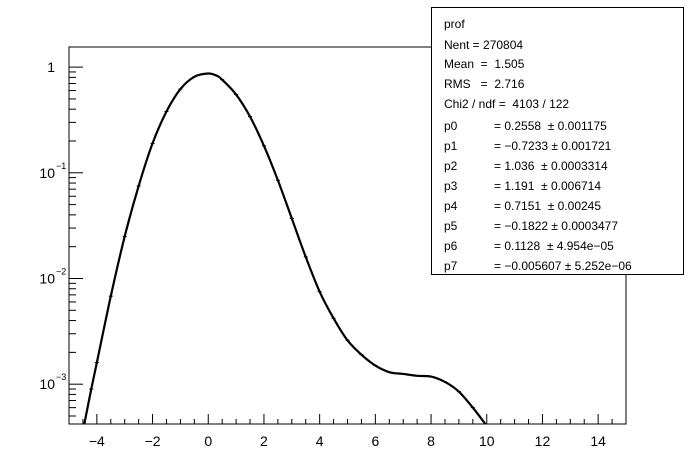 This screenshot has width=696, height=474. What do you see at coordinates (451, 246) in the screenshot?
I see `param-name: p6` at bounding box center [451, 246].